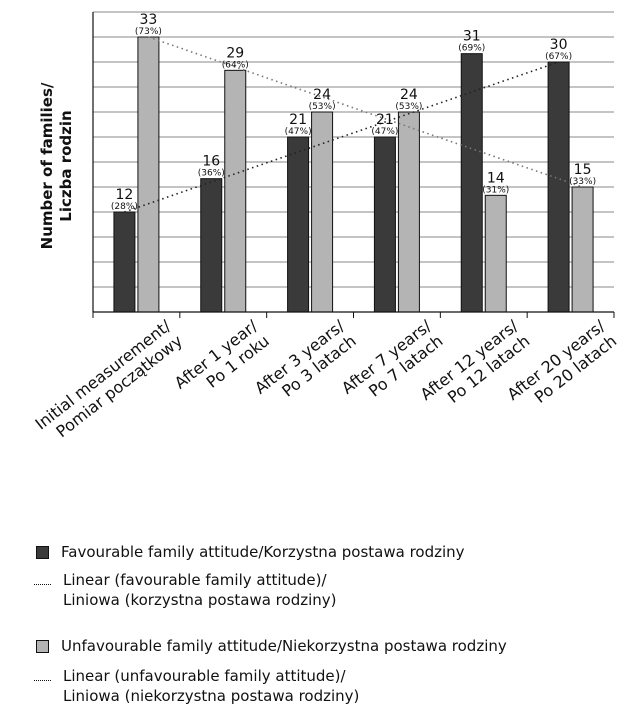 This screenshot has height=708, width=621. What do you see at coordinates (125, 195) in the screenshot?
I see `bar-value-label: 12` at bounding box center [125, 195].